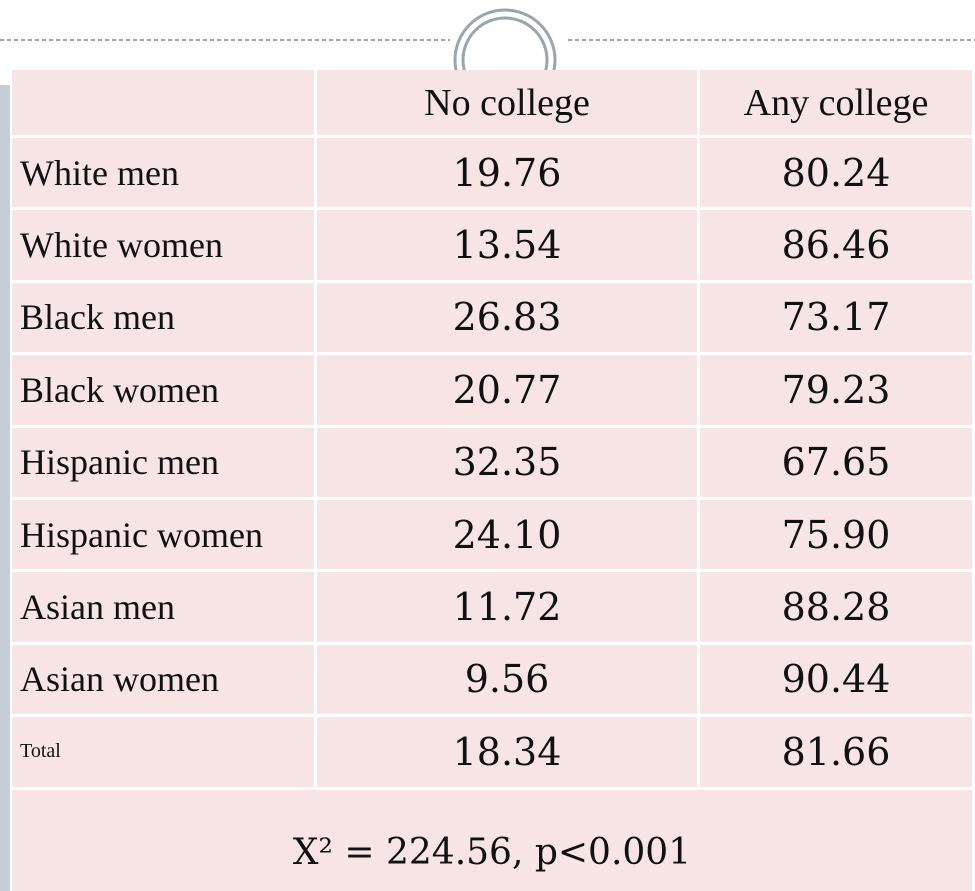  I want to click on value-cell: 32.35, so click(507, 462).